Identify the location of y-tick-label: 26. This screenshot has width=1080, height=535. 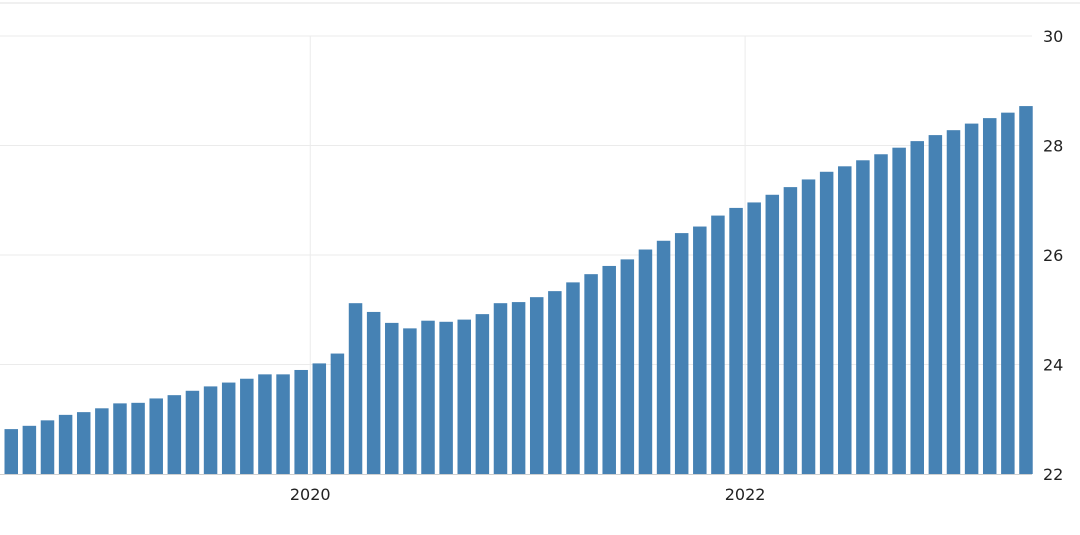
(1053, 255).